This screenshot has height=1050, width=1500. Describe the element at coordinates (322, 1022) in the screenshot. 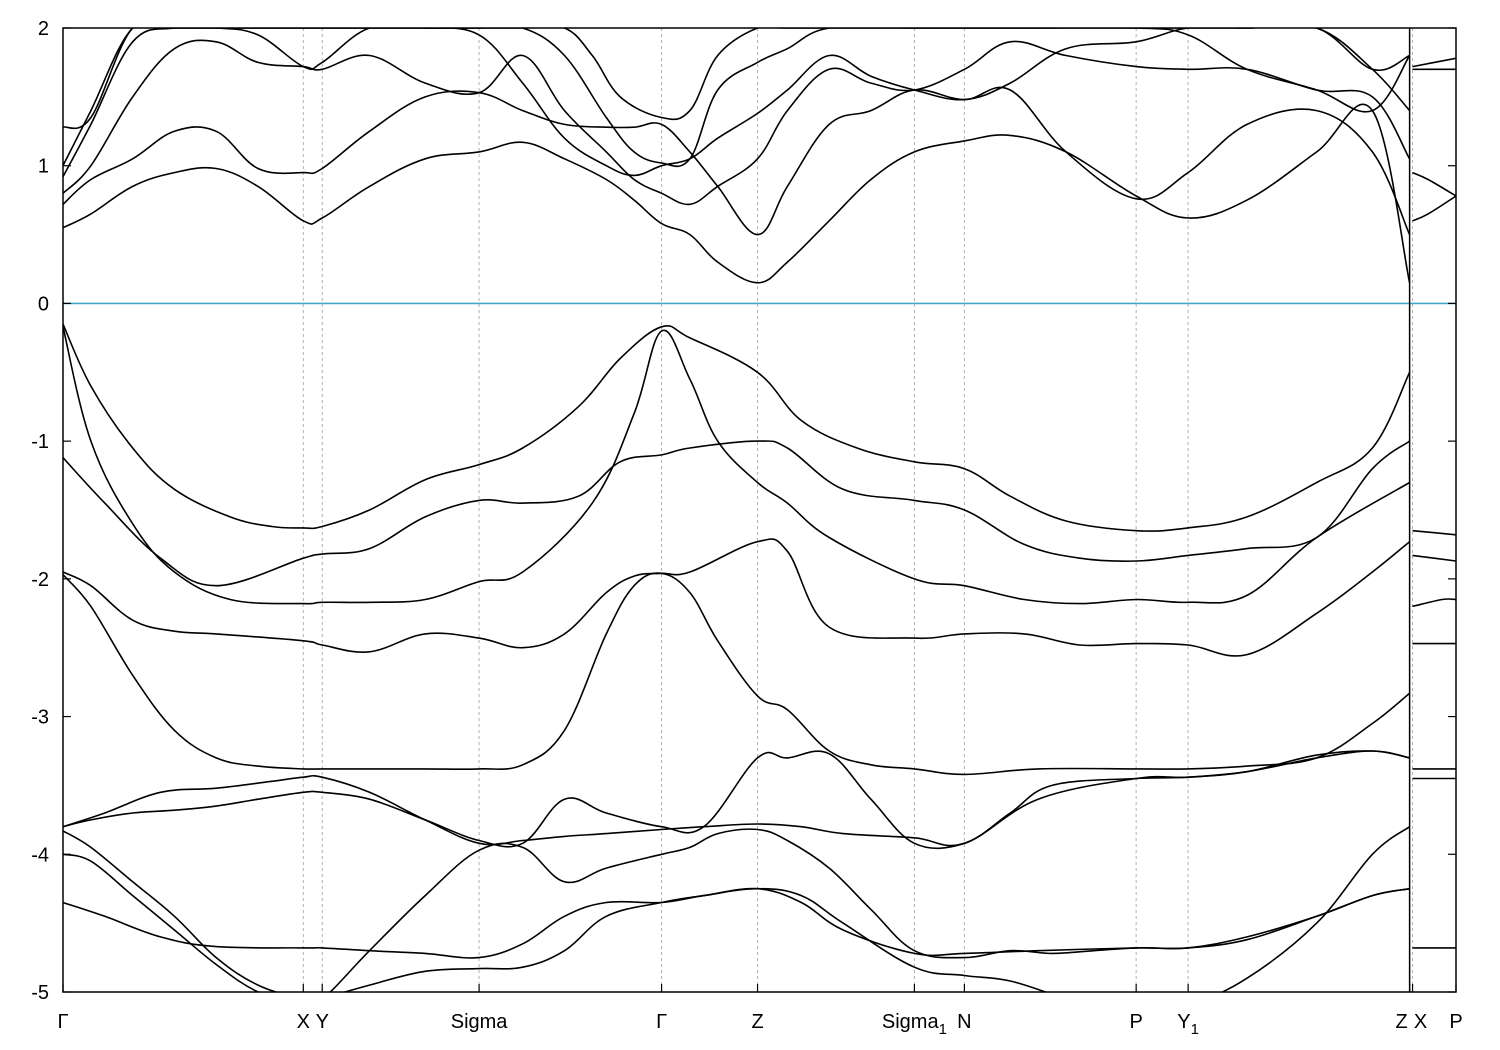

I see `x-tick-label: Y` at that location.